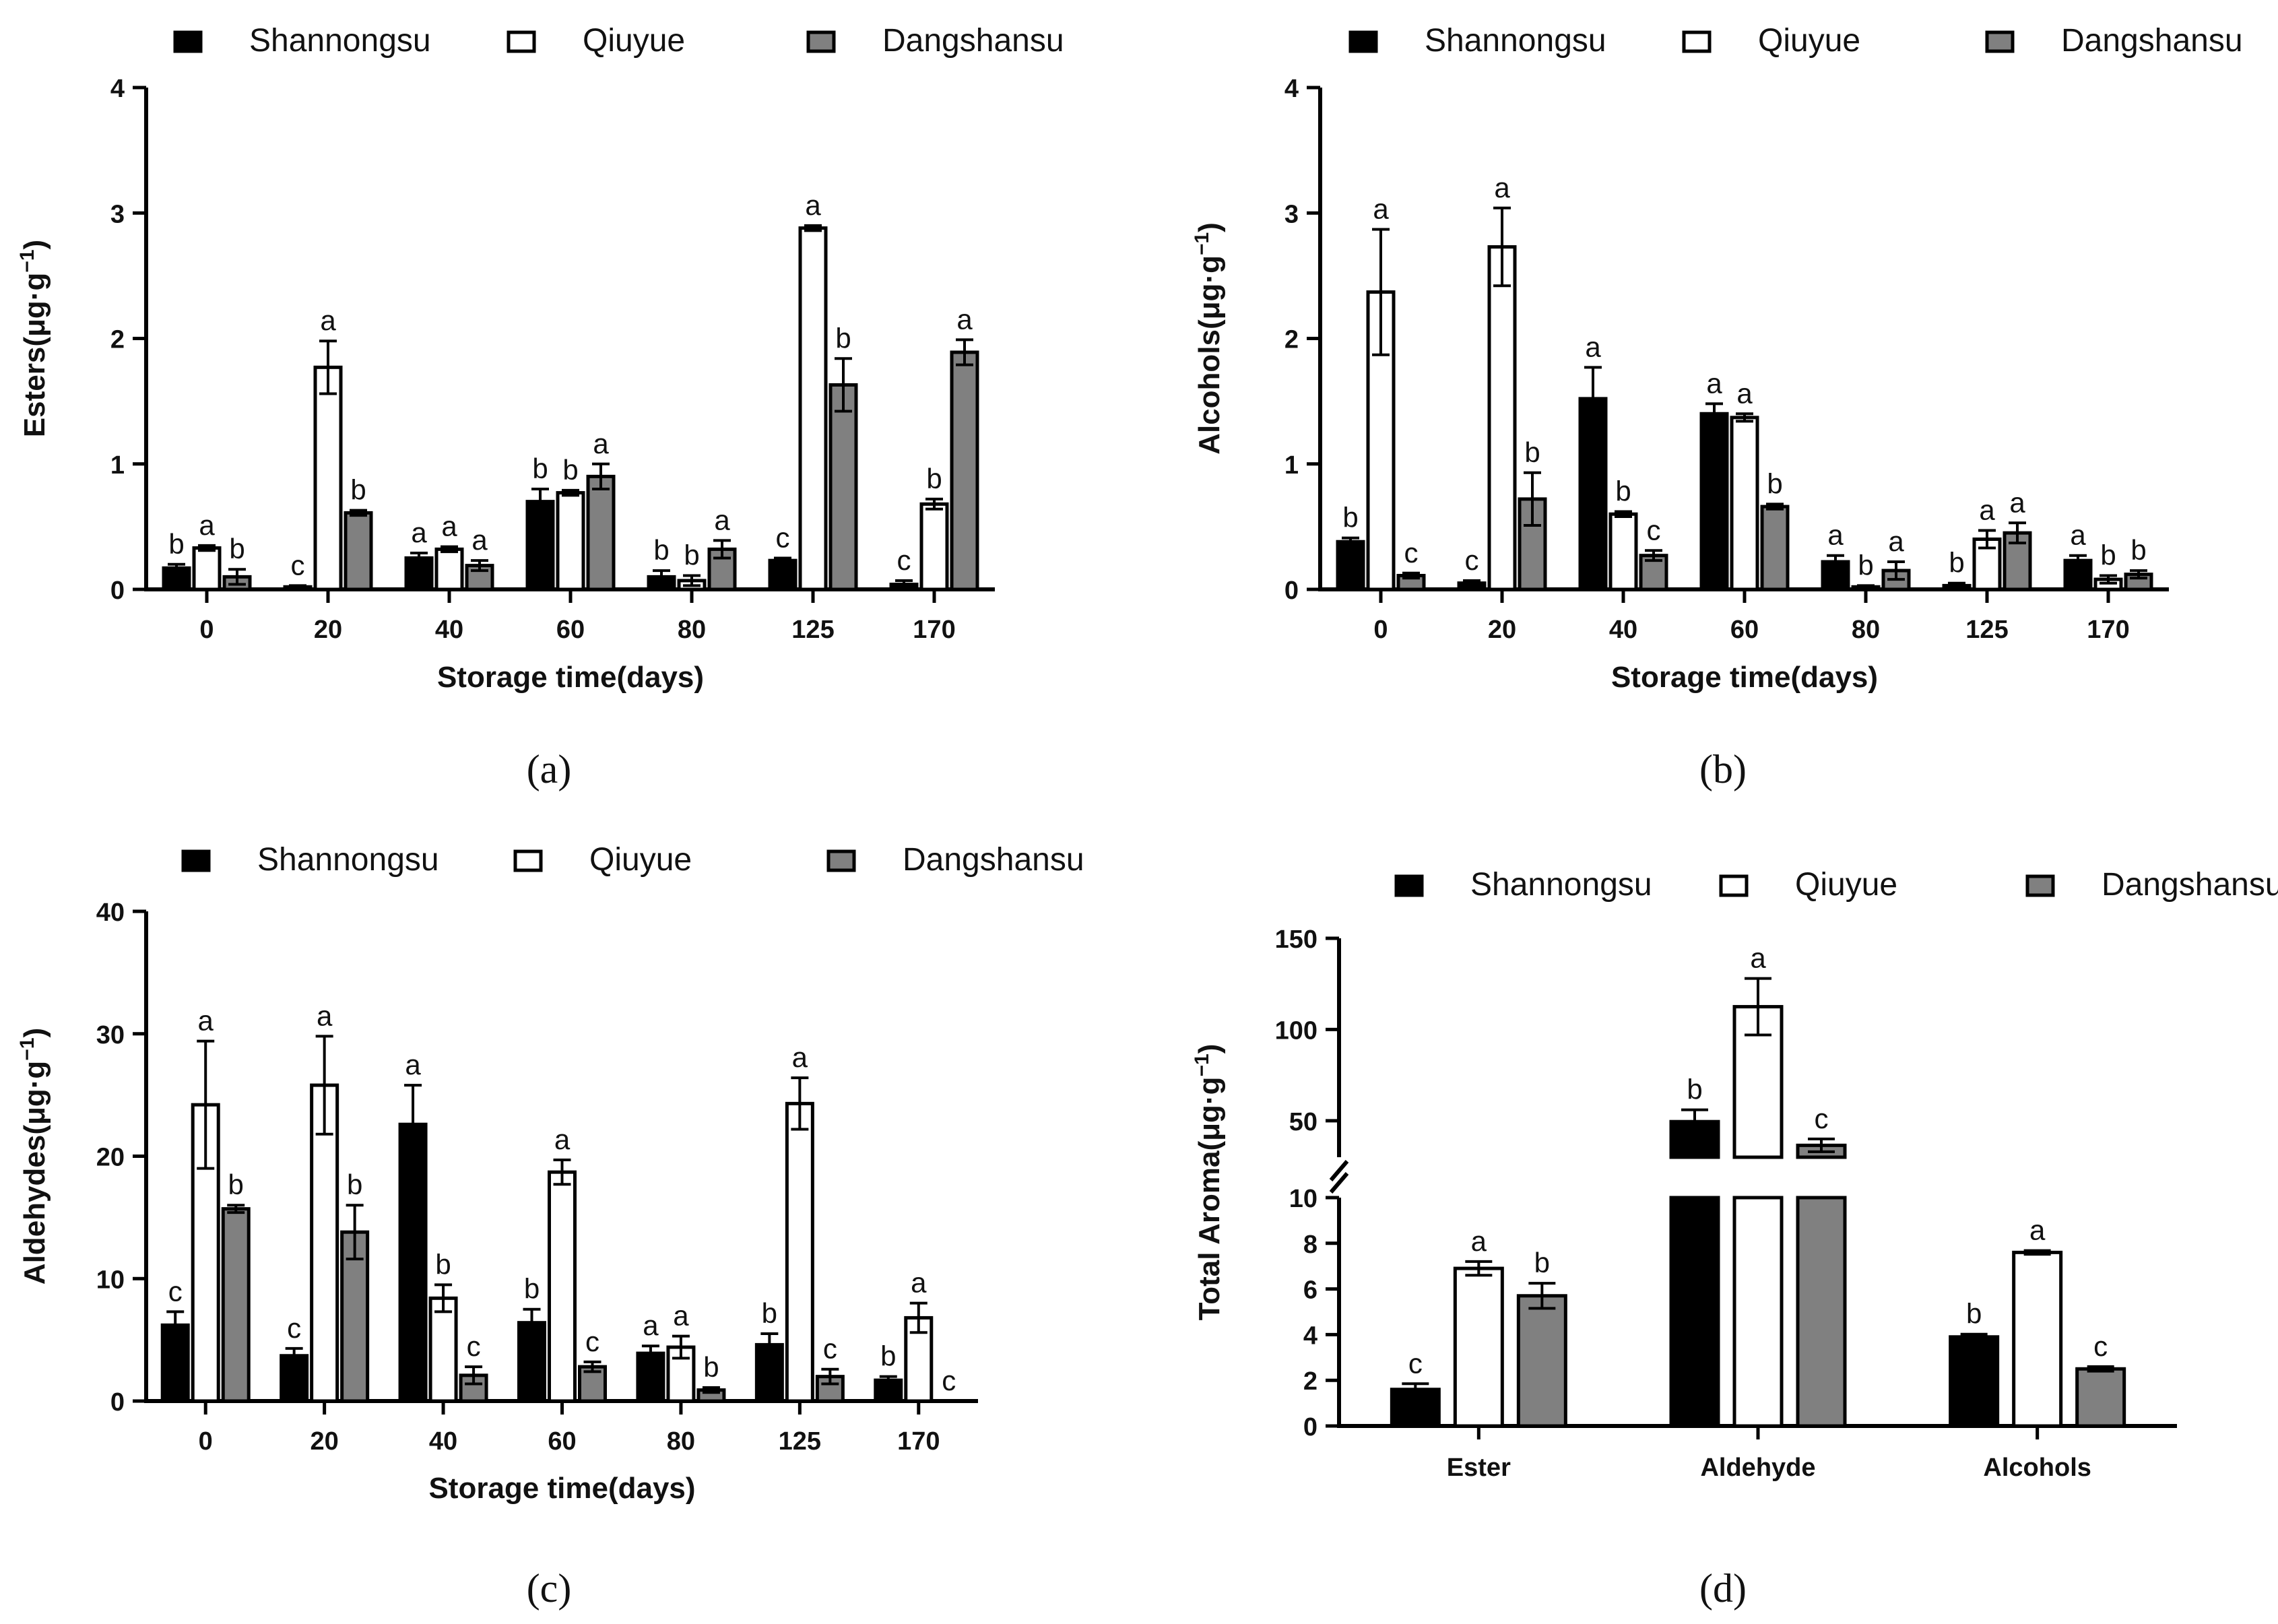  I want to click on y-tick-label: 3, so click(117, 214).